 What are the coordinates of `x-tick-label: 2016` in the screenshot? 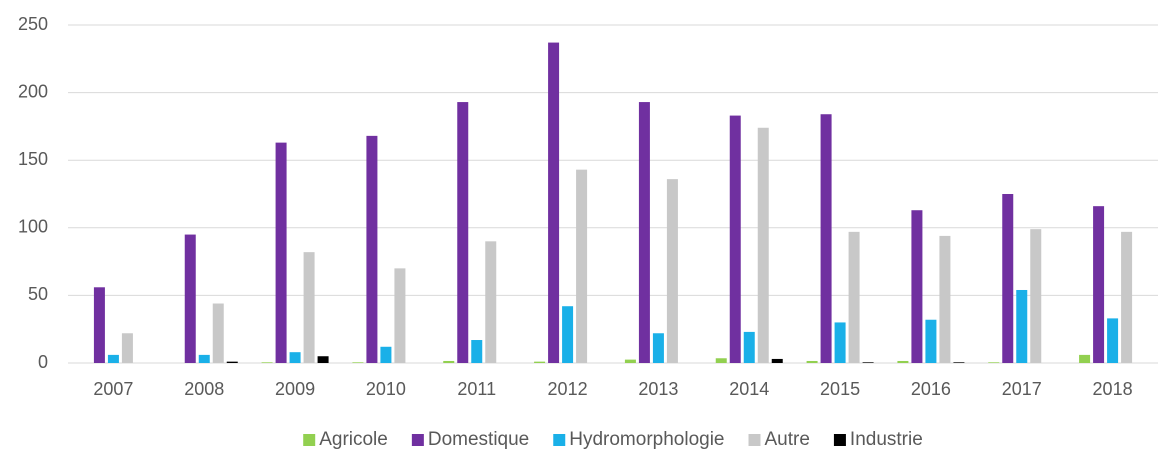 It's located at (931, 389).